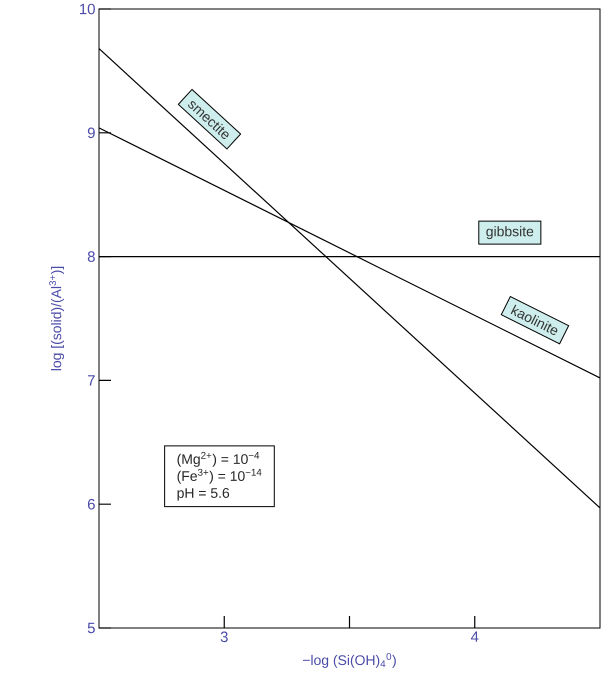  What do you see at coordinates (56, 318) in the screenshot?
I see `y-axis-title: log [(solid)/(Al$^{3+}$)]` at bounding box center [56, 318].